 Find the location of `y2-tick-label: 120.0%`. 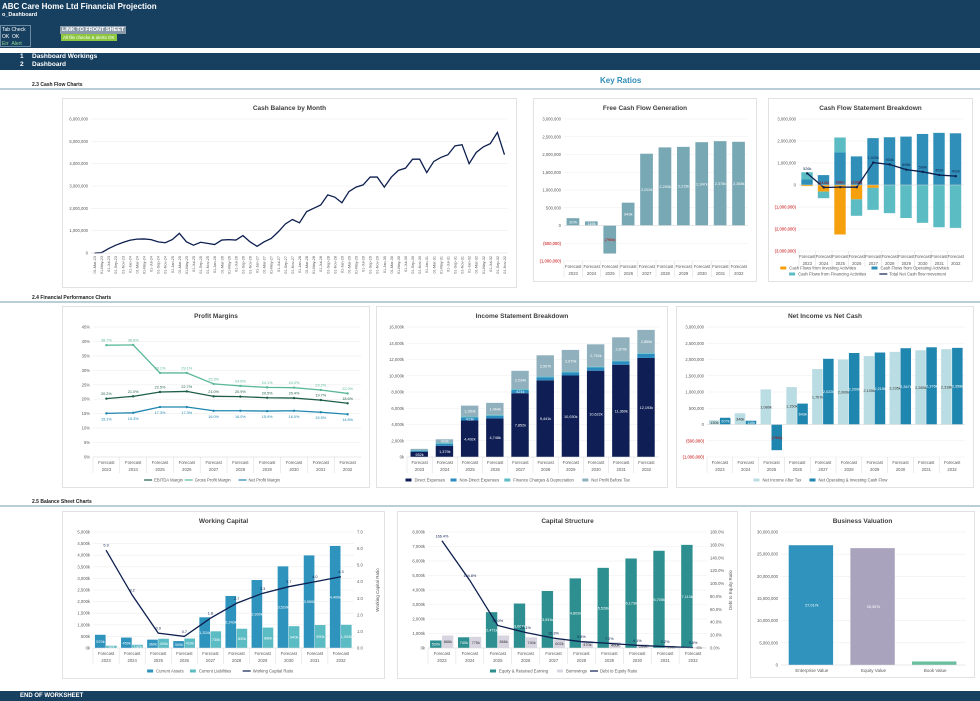

y2-tick-label: 120.0% is located at coordinates (717, 570).